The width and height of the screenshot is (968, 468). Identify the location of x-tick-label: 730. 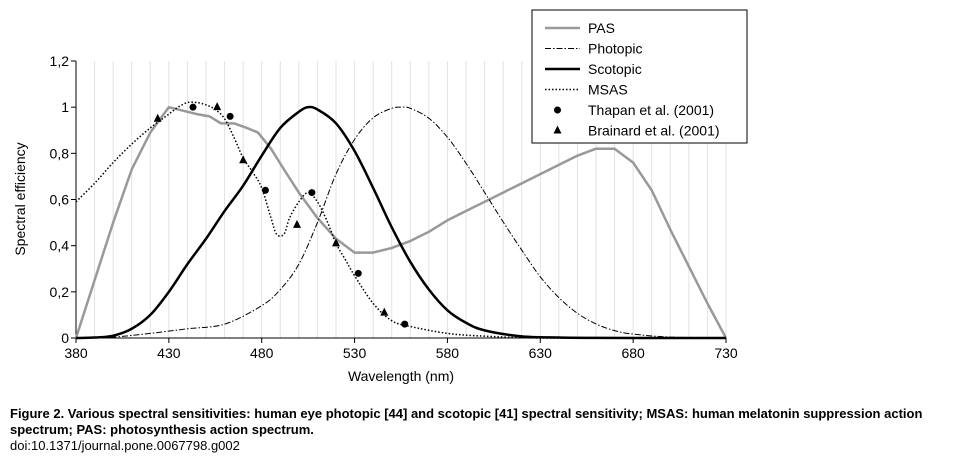
(726, 353).